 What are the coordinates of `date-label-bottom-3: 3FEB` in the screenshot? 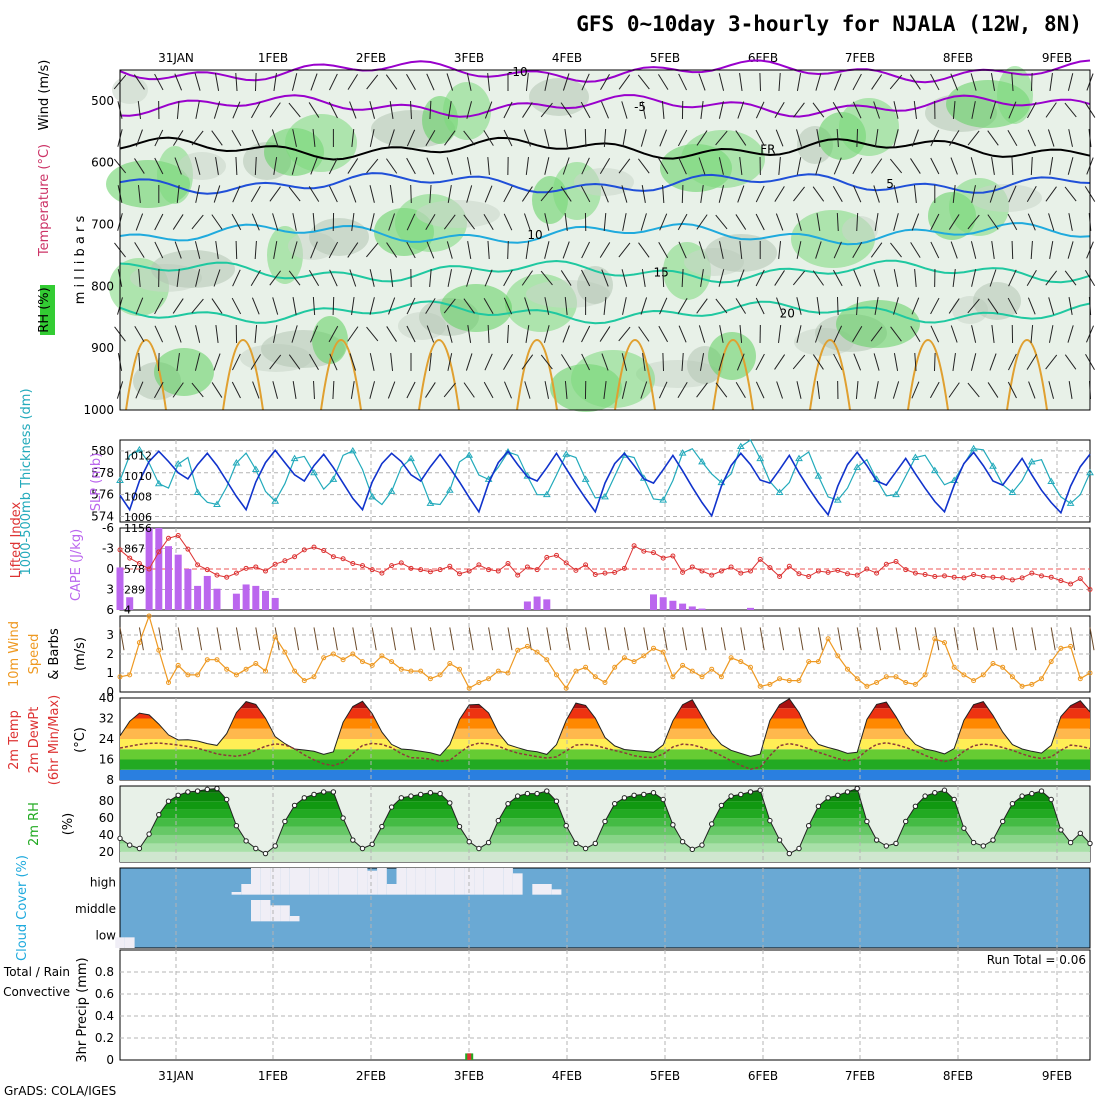 It's located at (469, 1076).